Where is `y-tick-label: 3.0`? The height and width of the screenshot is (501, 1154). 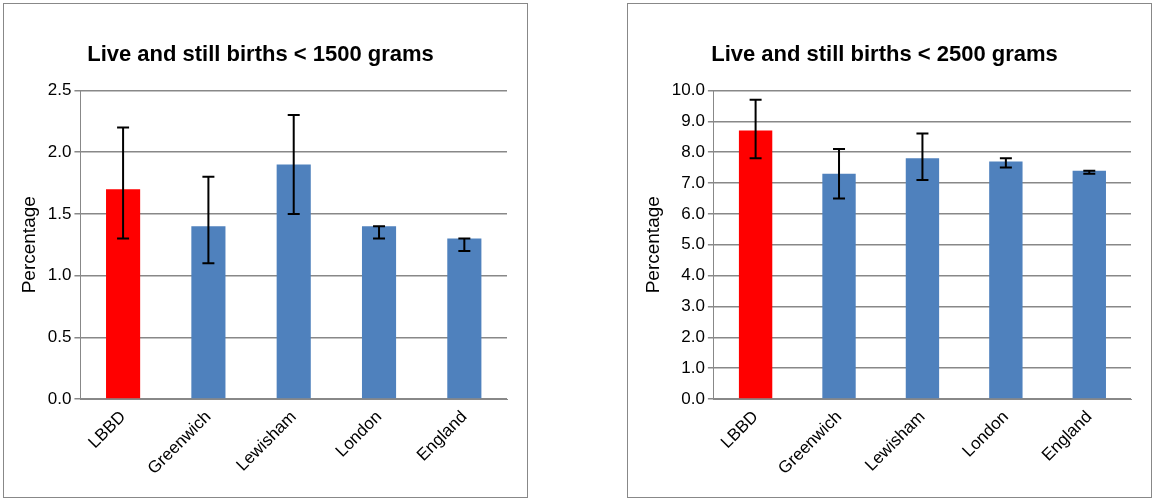 y-tick-label: 3.0 is located at coordinates (693, 306).